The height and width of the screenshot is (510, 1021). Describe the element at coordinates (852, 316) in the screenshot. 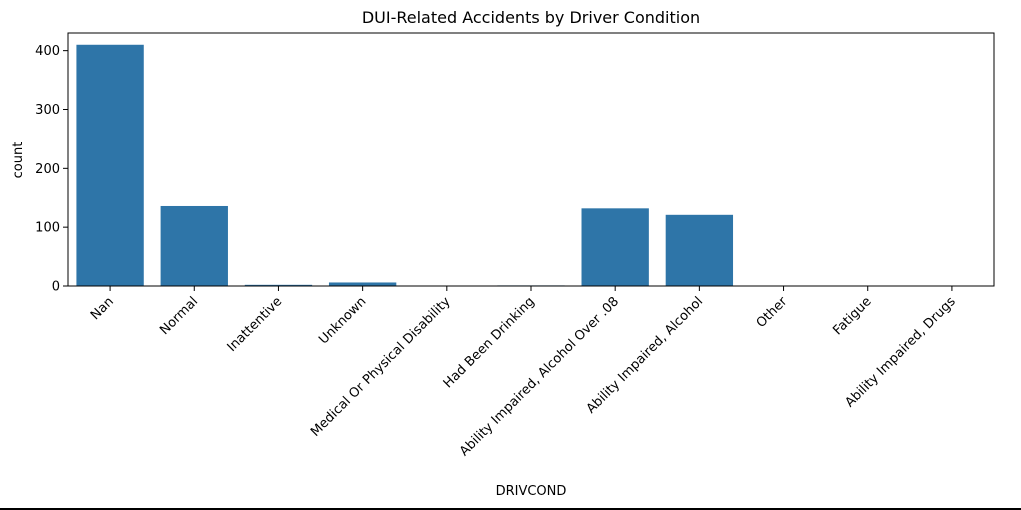

I see `x-tick-label: Fatigue` at that location.